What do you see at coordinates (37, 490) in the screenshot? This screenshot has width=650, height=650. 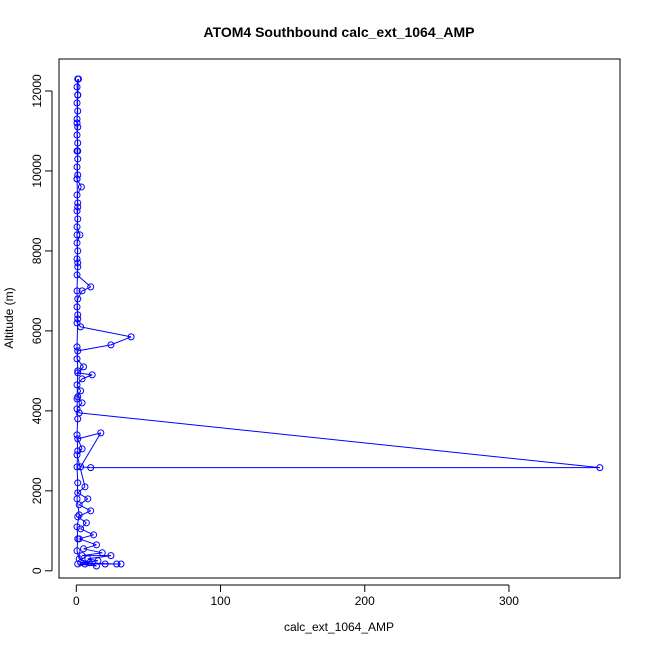 I see `y-tick-label: 2000` at bounding box center [37, 490].